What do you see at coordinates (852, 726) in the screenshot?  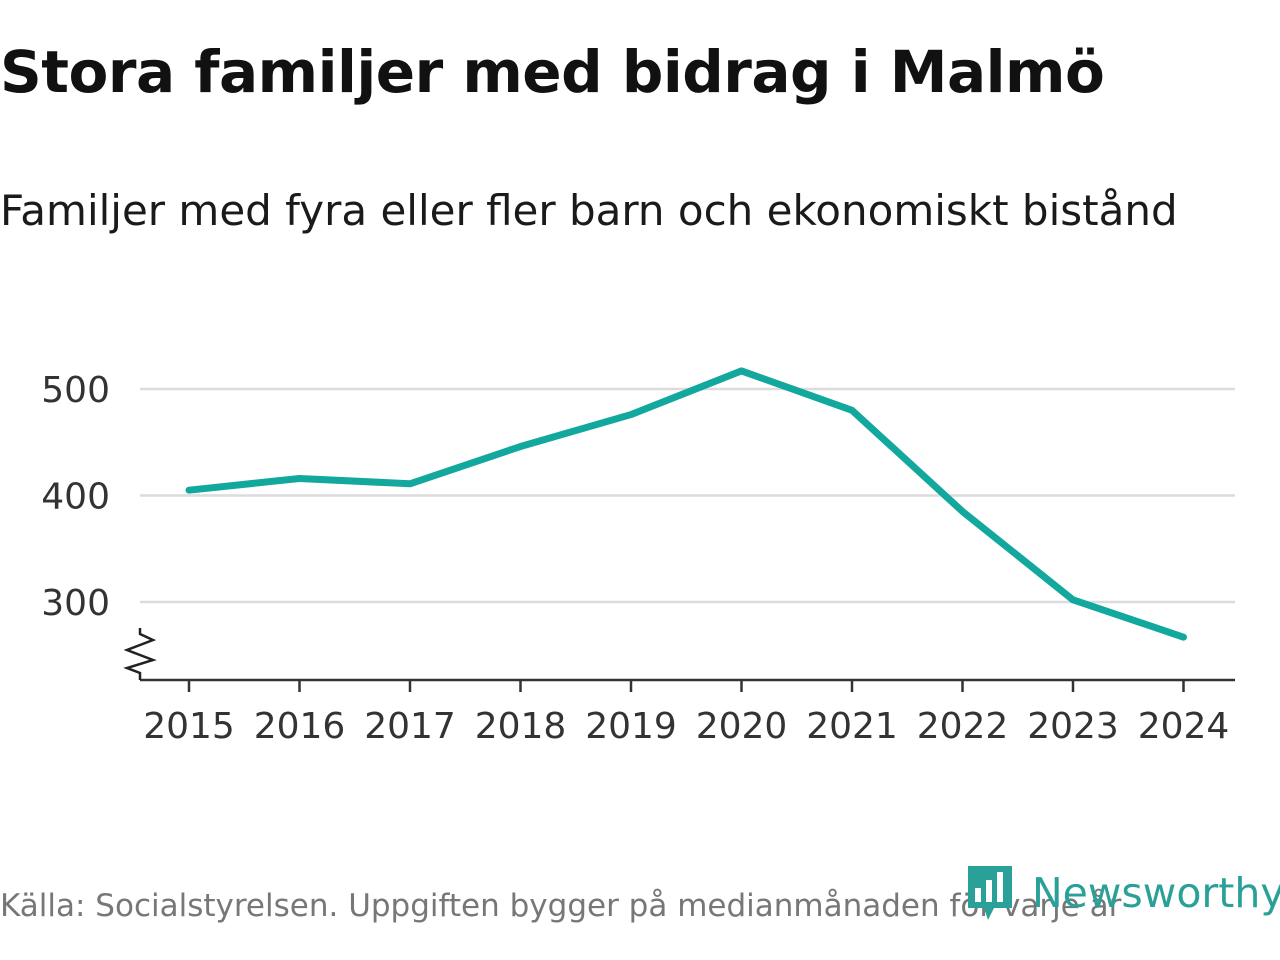 I see `x-tick-label: 2021` at bounding box center [852, 726].